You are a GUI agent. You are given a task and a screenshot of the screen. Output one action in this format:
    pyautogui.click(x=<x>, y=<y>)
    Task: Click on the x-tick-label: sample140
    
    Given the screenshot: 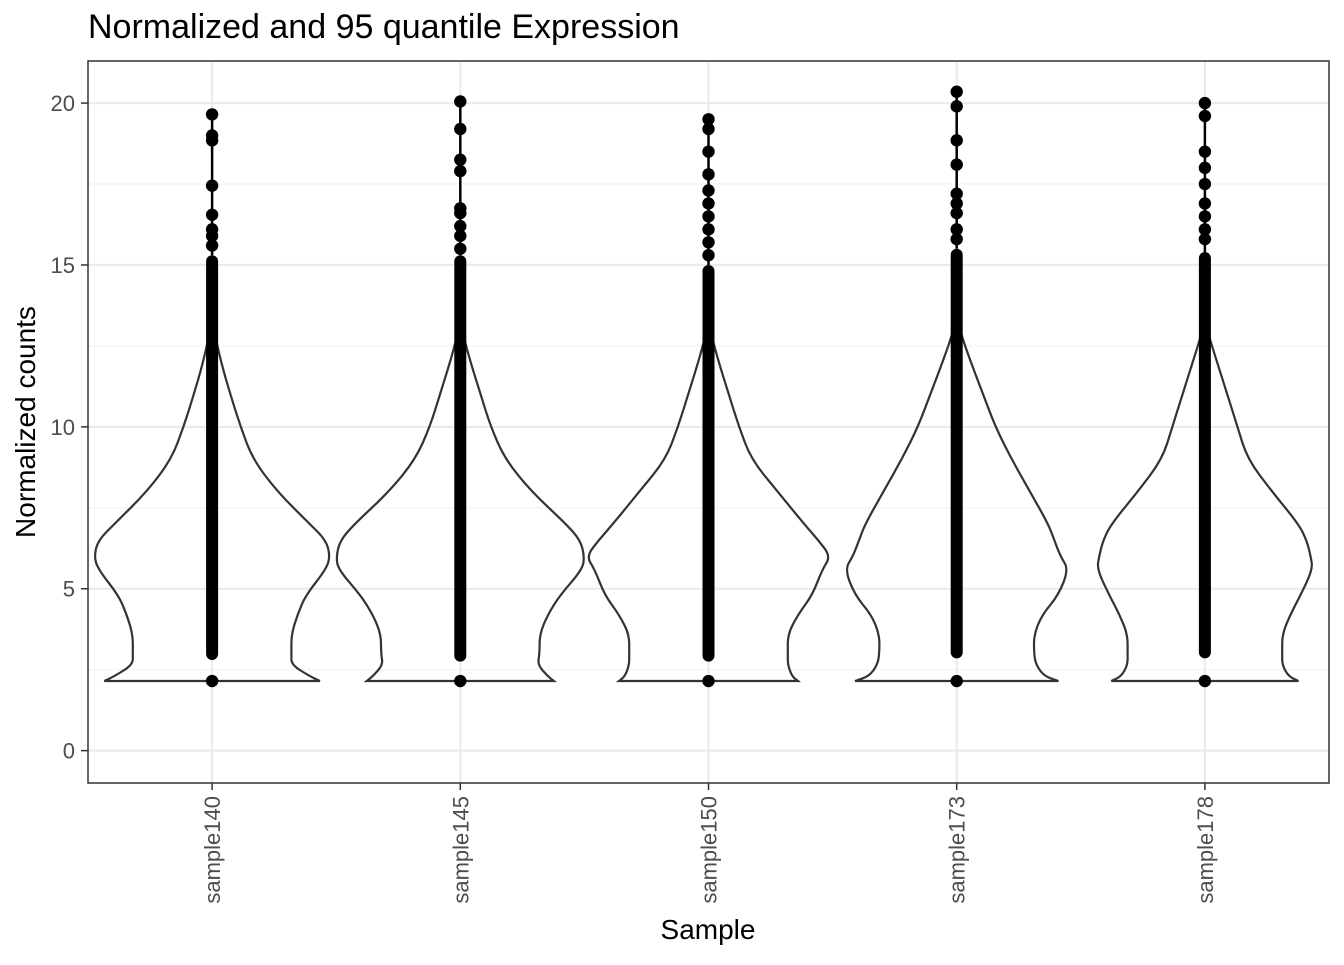 What is the action you would take?
    pyautogui.click(x=212, y=850)
    